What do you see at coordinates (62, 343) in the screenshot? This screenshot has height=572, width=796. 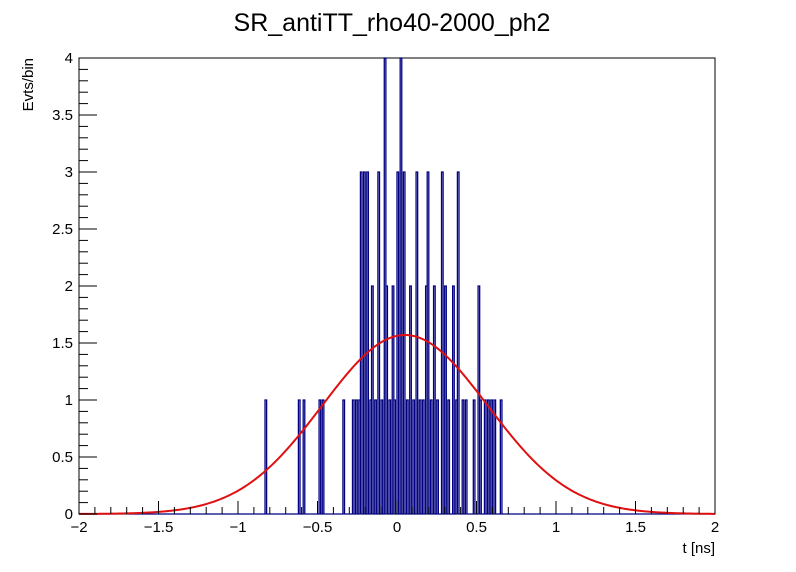 I see `y-tick-label: 1.5` at bounding box center [62, 343].